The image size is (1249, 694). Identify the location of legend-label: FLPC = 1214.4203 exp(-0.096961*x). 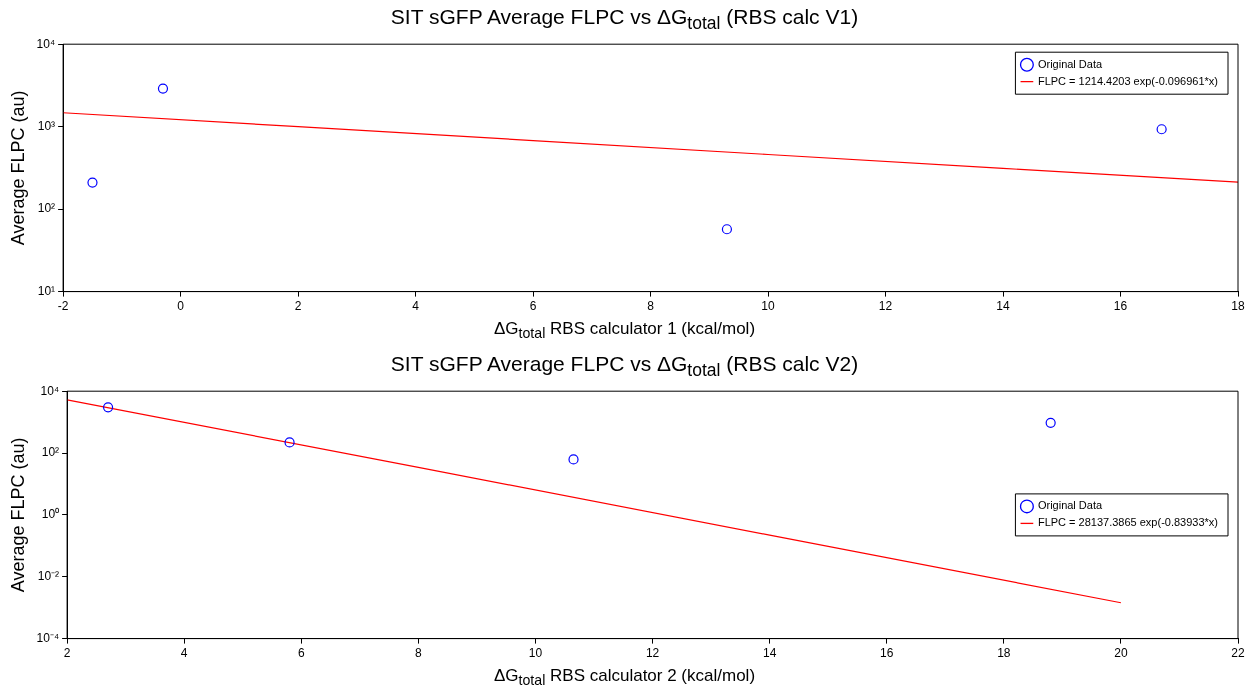
(1127, 80).